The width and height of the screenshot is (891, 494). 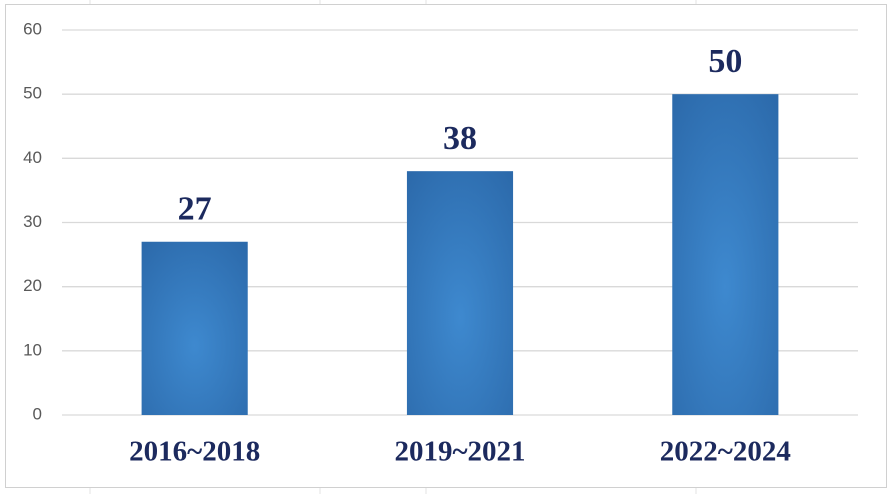 I want to click on data-label: 38, so click(x=460, y=138).